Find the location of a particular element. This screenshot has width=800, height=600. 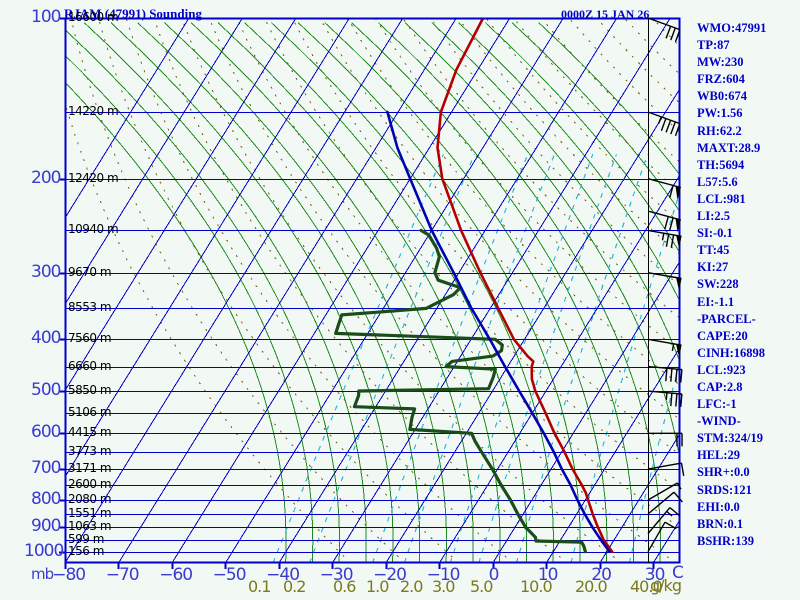

pressure-tick-600: 600 is located at coordinates (46, 432).